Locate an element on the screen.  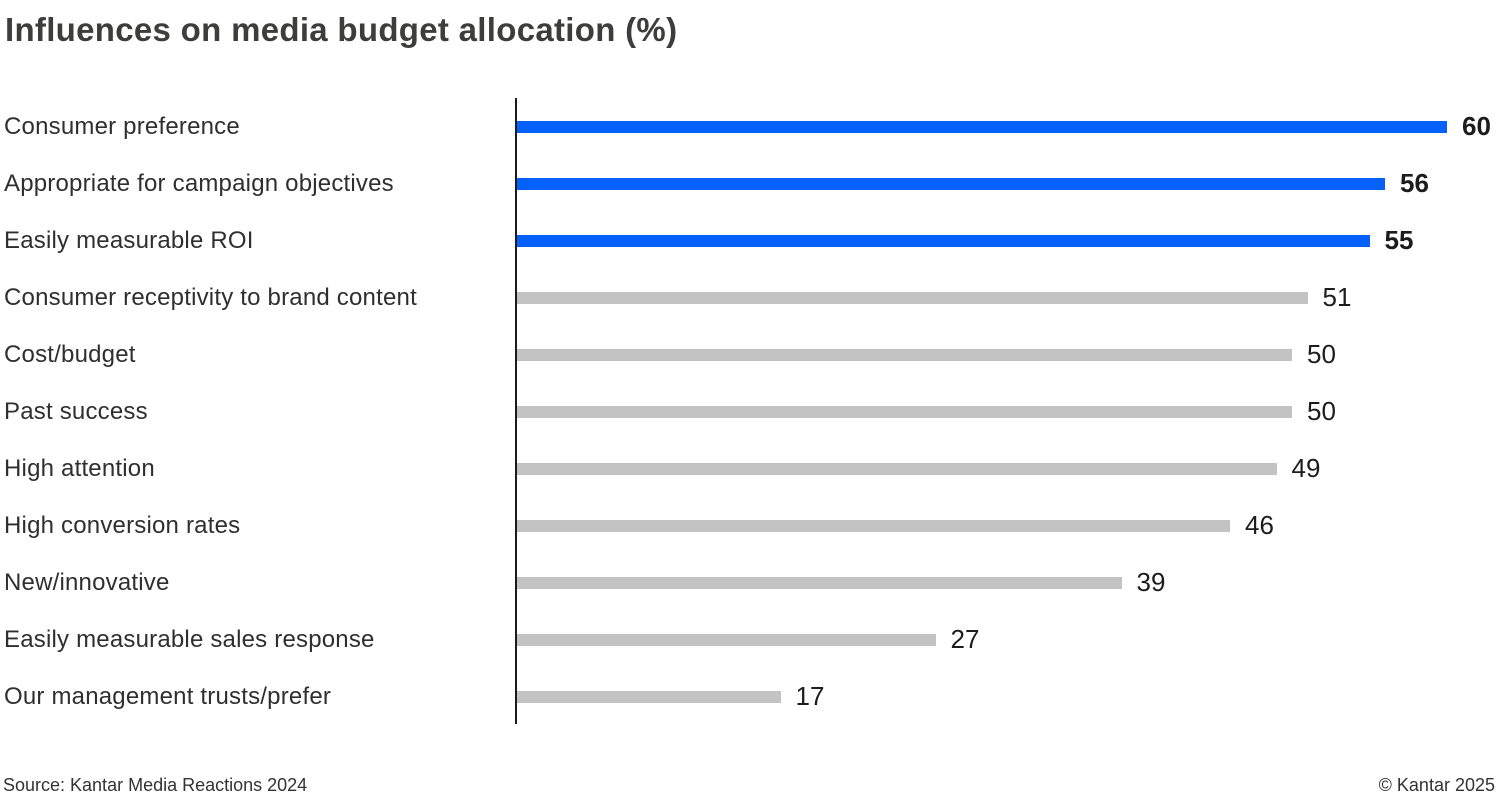
chart-row: High attention 49 is located at coordinates (750, 468).